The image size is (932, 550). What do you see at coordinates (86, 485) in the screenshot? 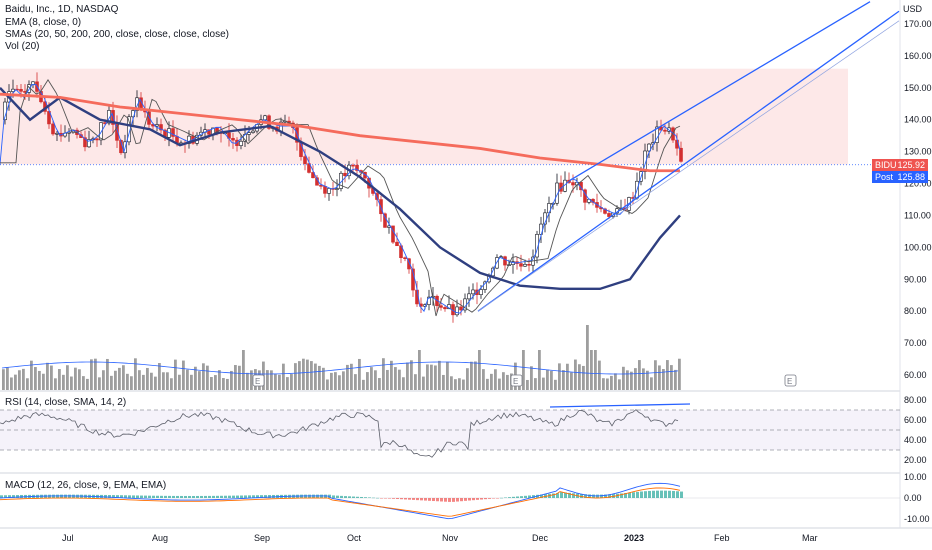
I see `macd-legend: MACD (12, 26, close, 9, EMA, EMA)` at bounding box center [86, 485].